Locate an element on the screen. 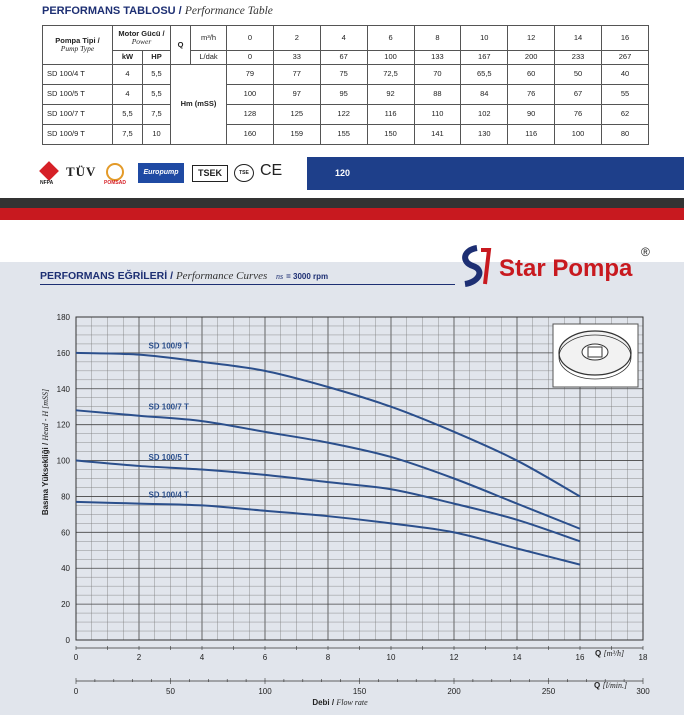 This screenshot has height=715, width=684. pump-type-cell: SD 100/4 T is located at coordinates (77, 74).